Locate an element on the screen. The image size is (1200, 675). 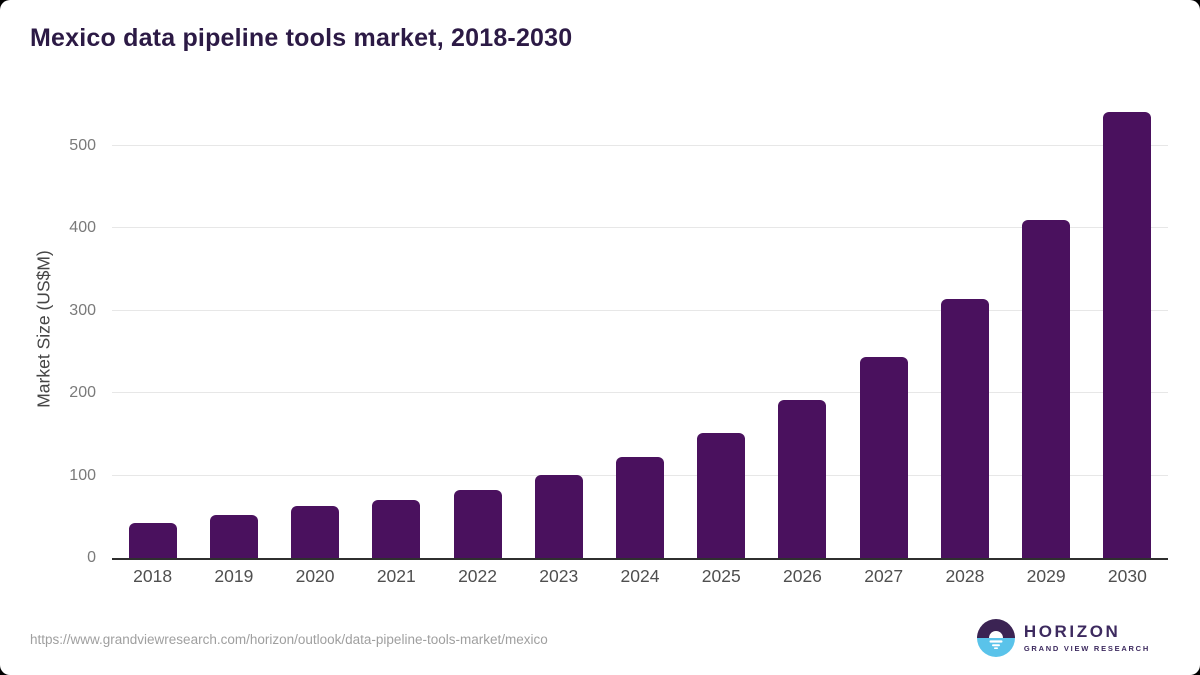
y-tick-300: 300 is located at coordinates (82, 310).